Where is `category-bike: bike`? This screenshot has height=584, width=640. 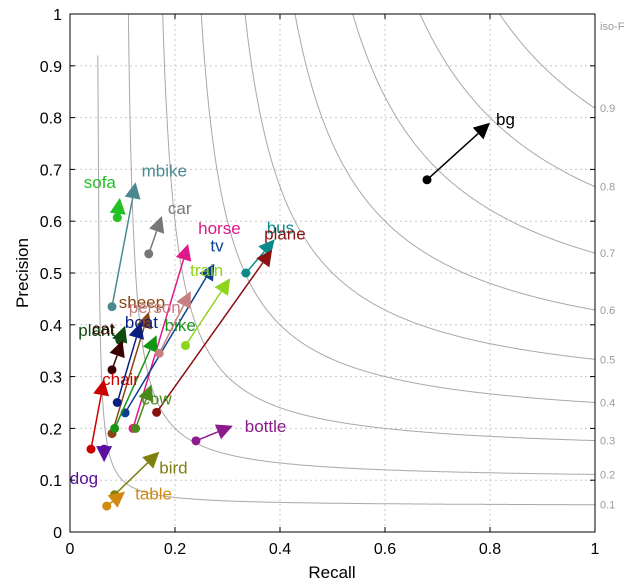 category-bike: bike is located at coordinates (153, 374).